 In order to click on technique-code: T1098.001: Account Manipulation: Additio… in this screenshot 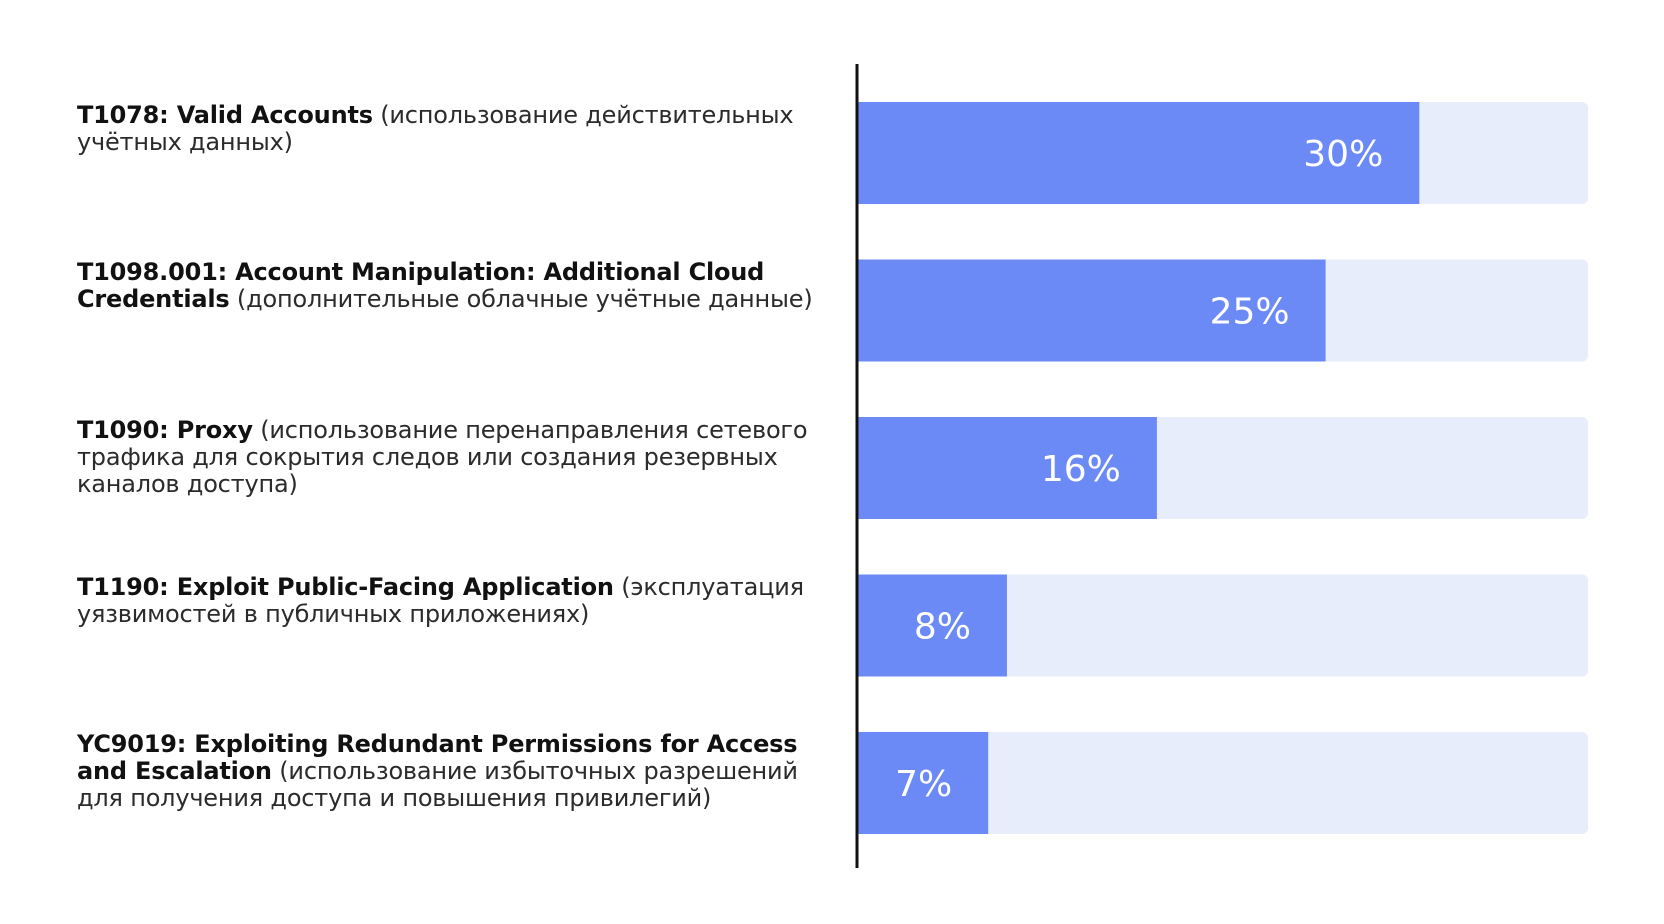, I will do `click(421, 285)`.